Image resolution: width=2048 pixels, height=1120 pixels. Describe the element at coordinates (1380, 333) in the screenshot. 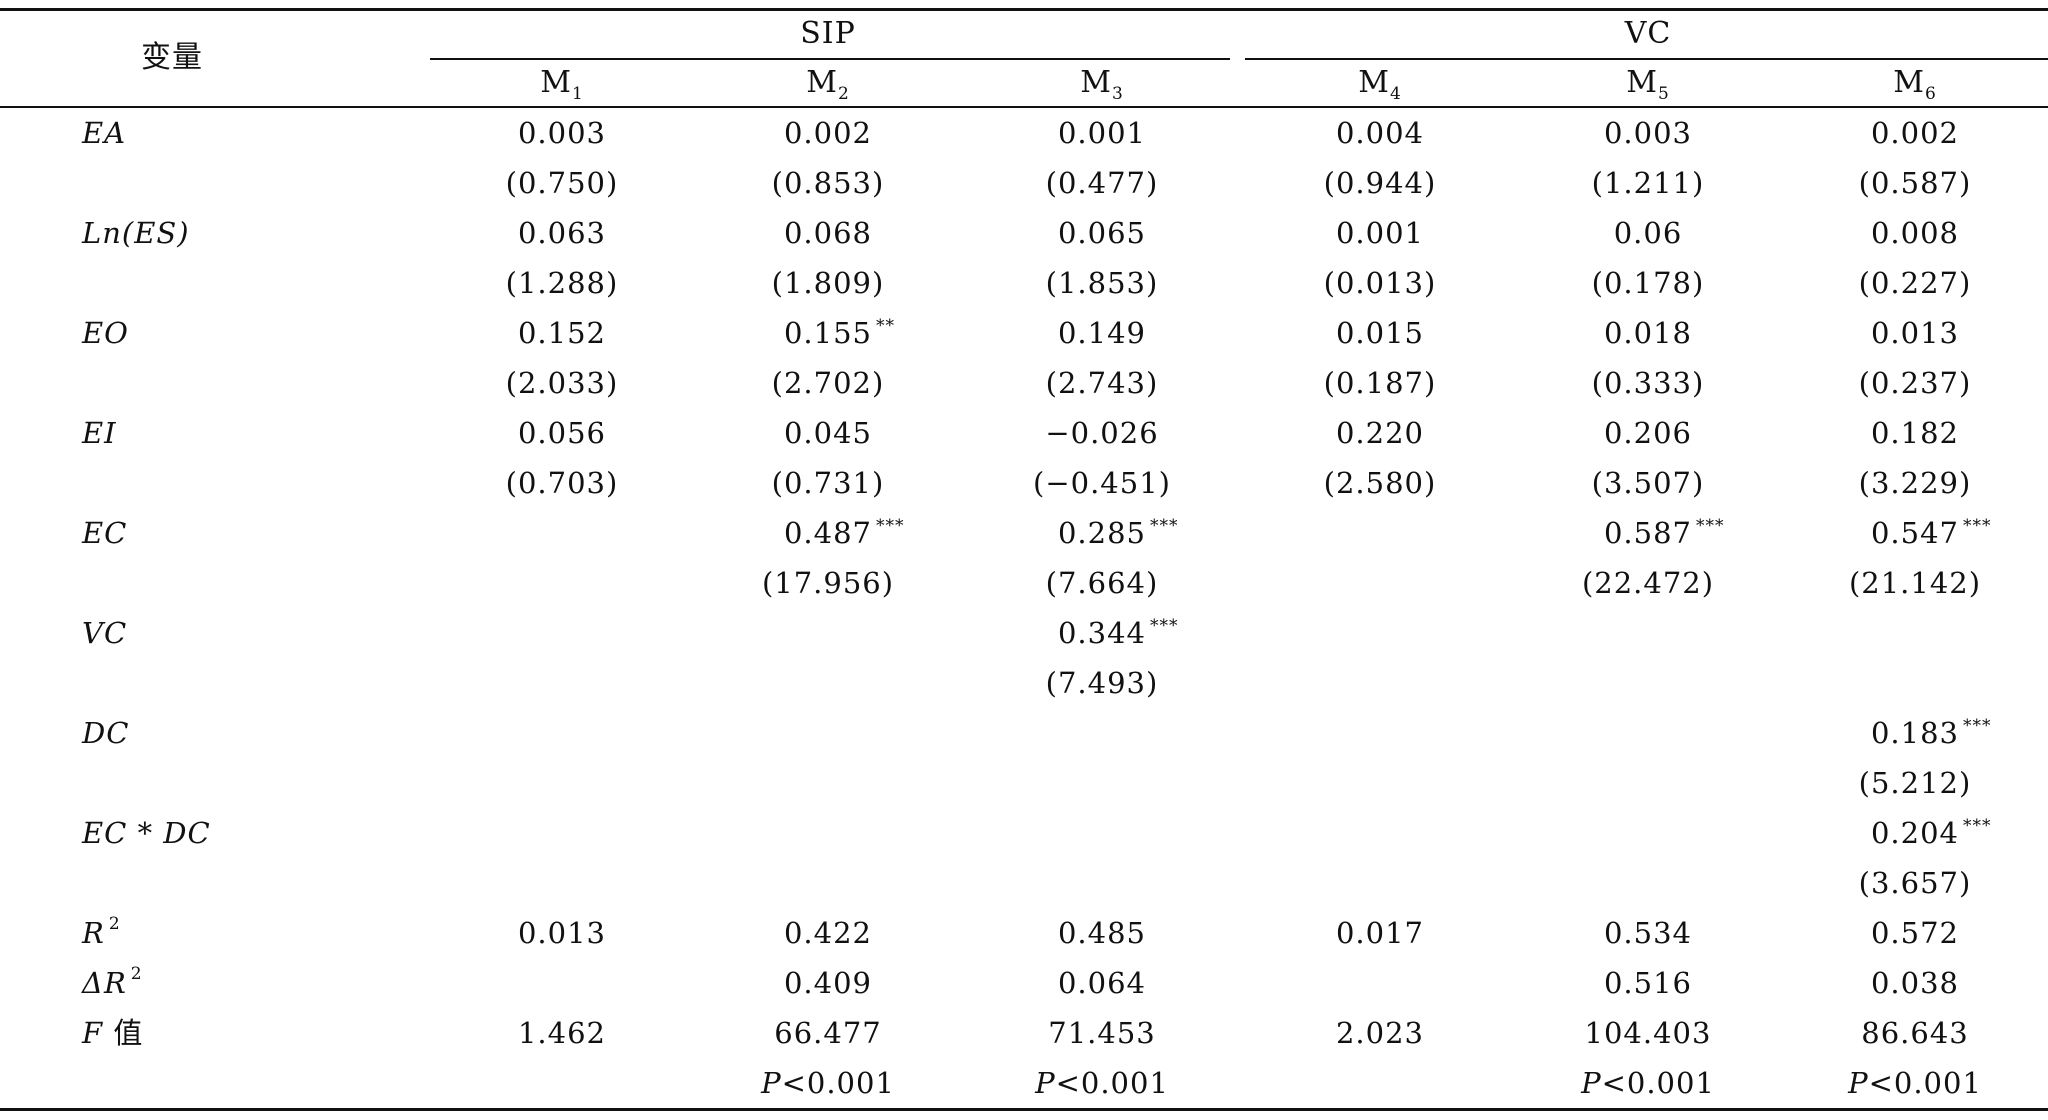

I see `cell-value: 0.015` at that location.